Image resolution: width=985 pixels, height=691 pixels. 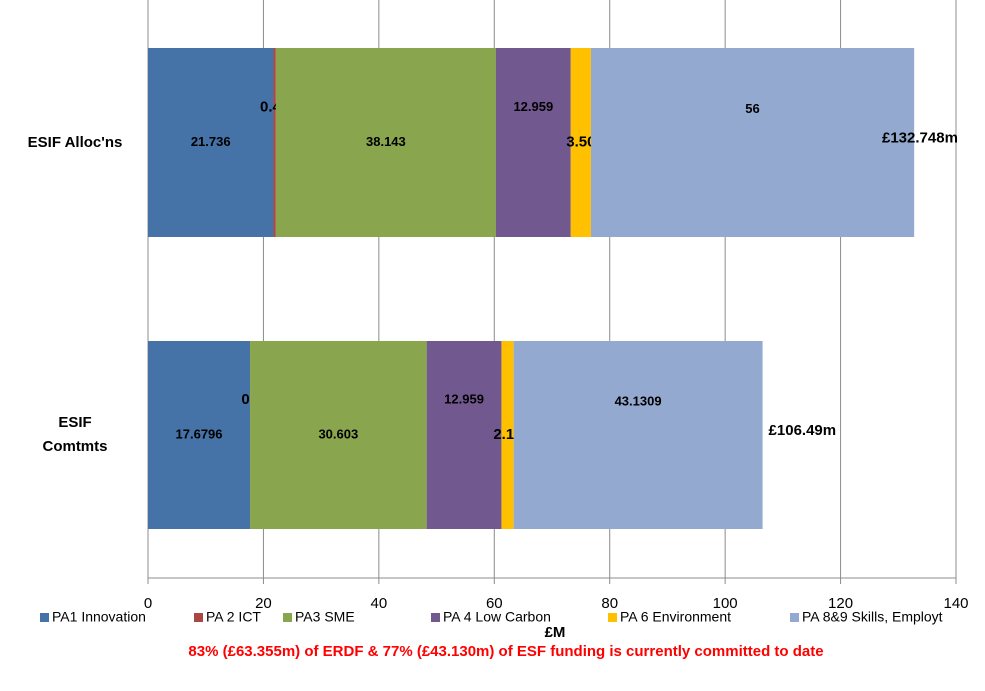 I want to click on data-label: 3.50, so click(x=580, y=141).